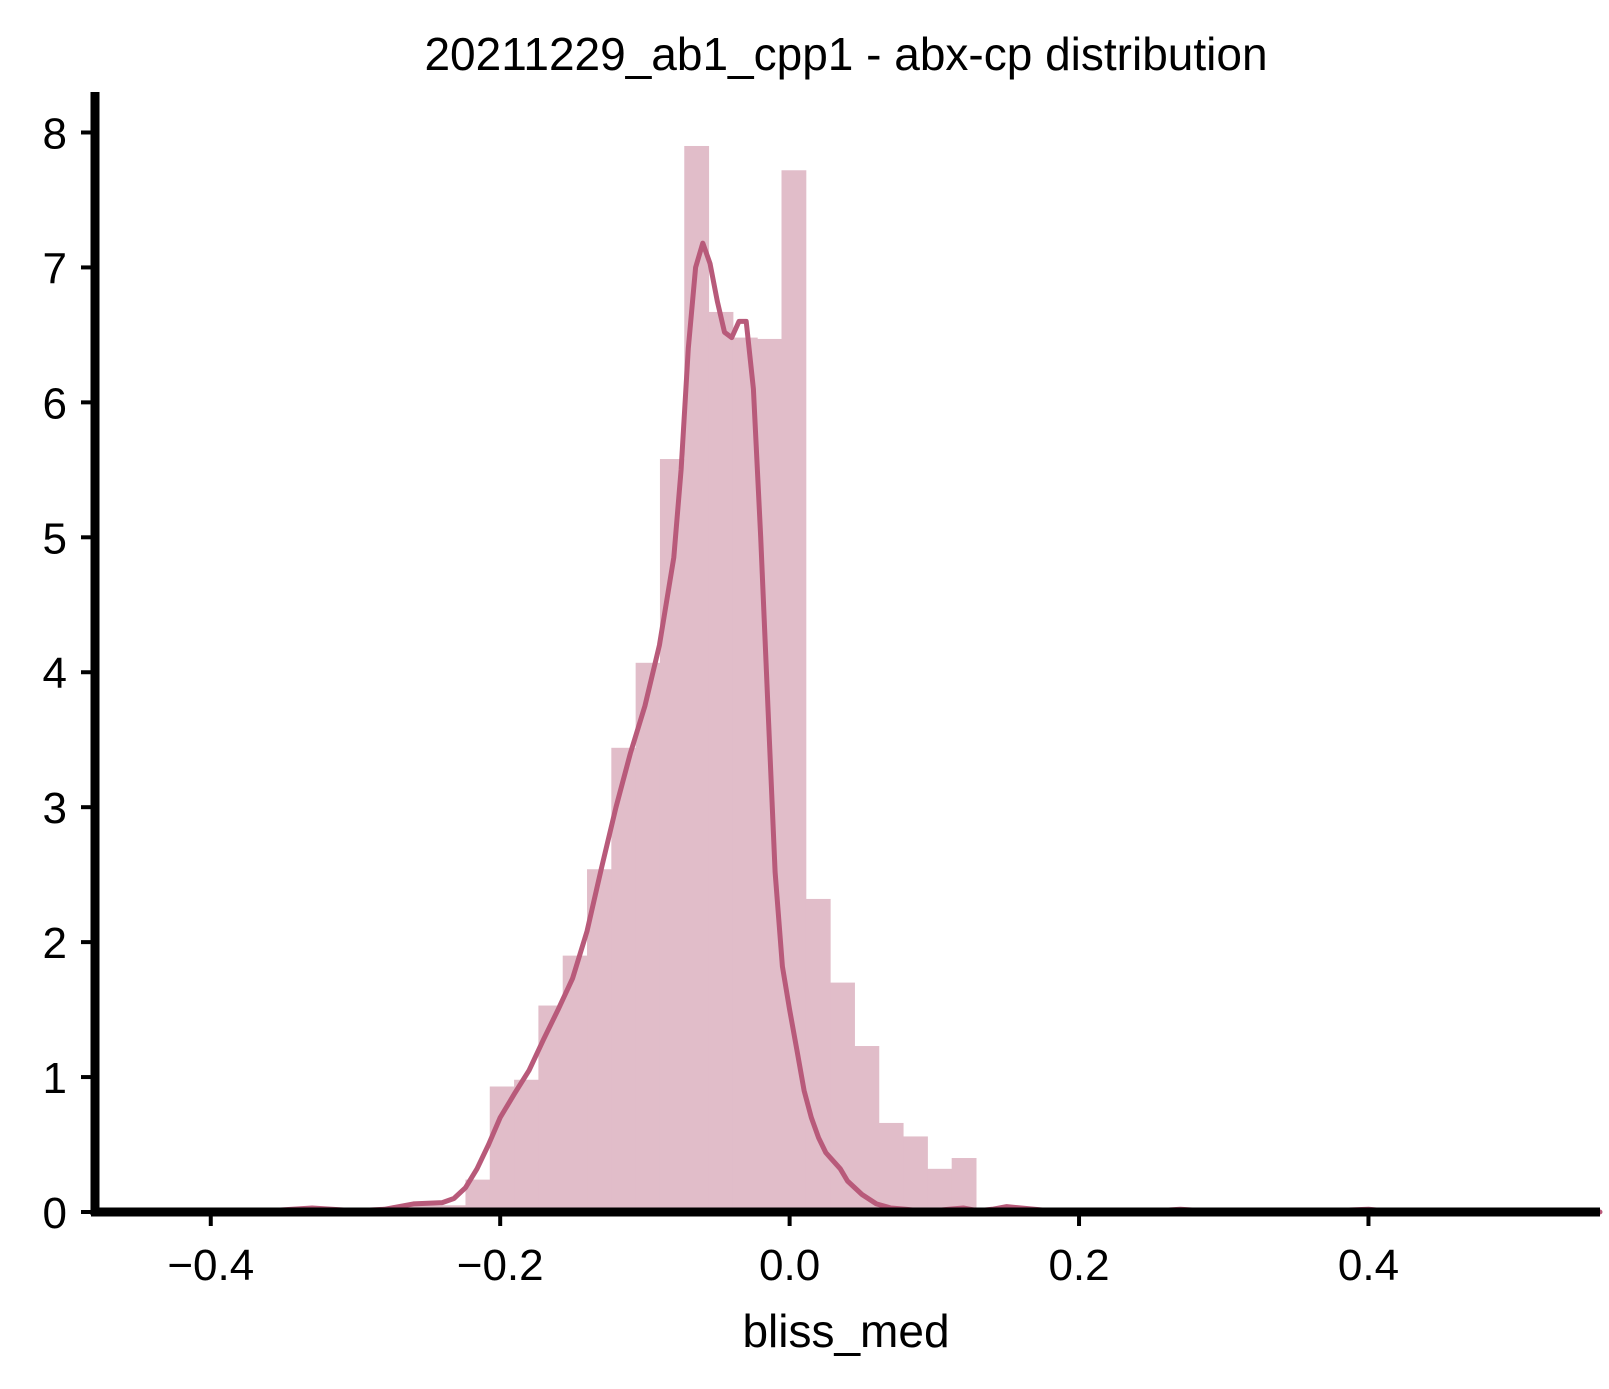 This screenshot has width=1609, height=1389. What do you see at coordinates (55, 538) in the screenshot?
I see `y-tick-label: 5` at bounding box center [55, 538].